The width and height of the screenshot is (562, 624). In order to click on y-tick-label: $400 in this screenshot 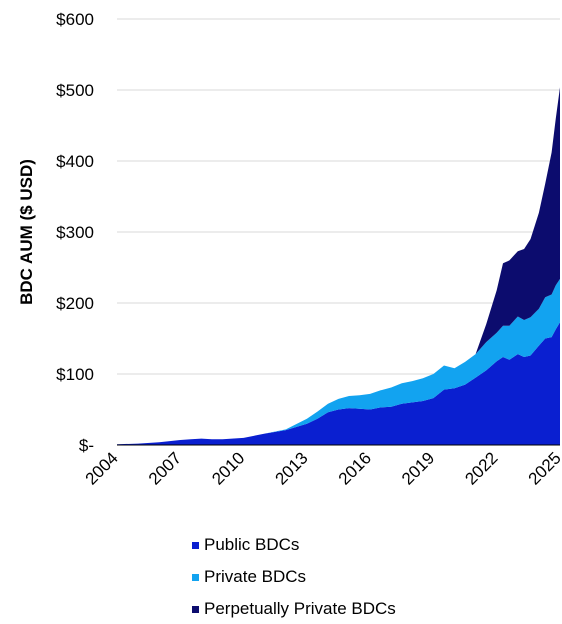, I will do `click(75, 161)`.